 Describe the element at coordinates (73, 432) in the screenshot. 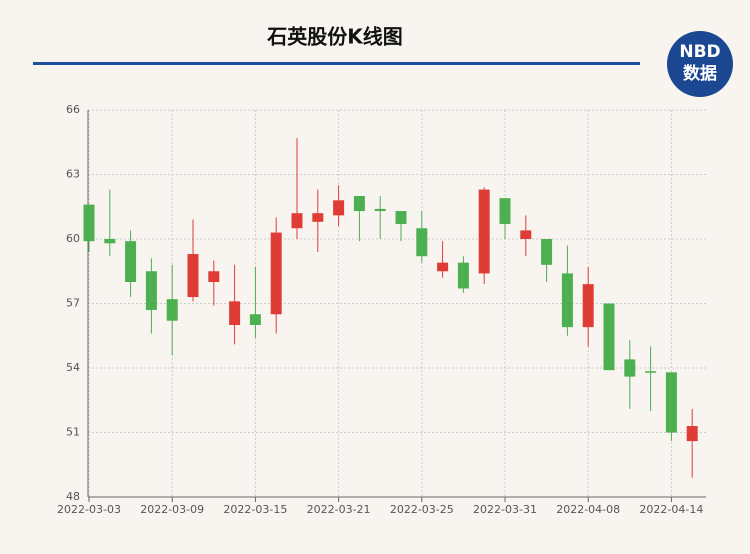

I see `y-tick-label: 51` at that location.